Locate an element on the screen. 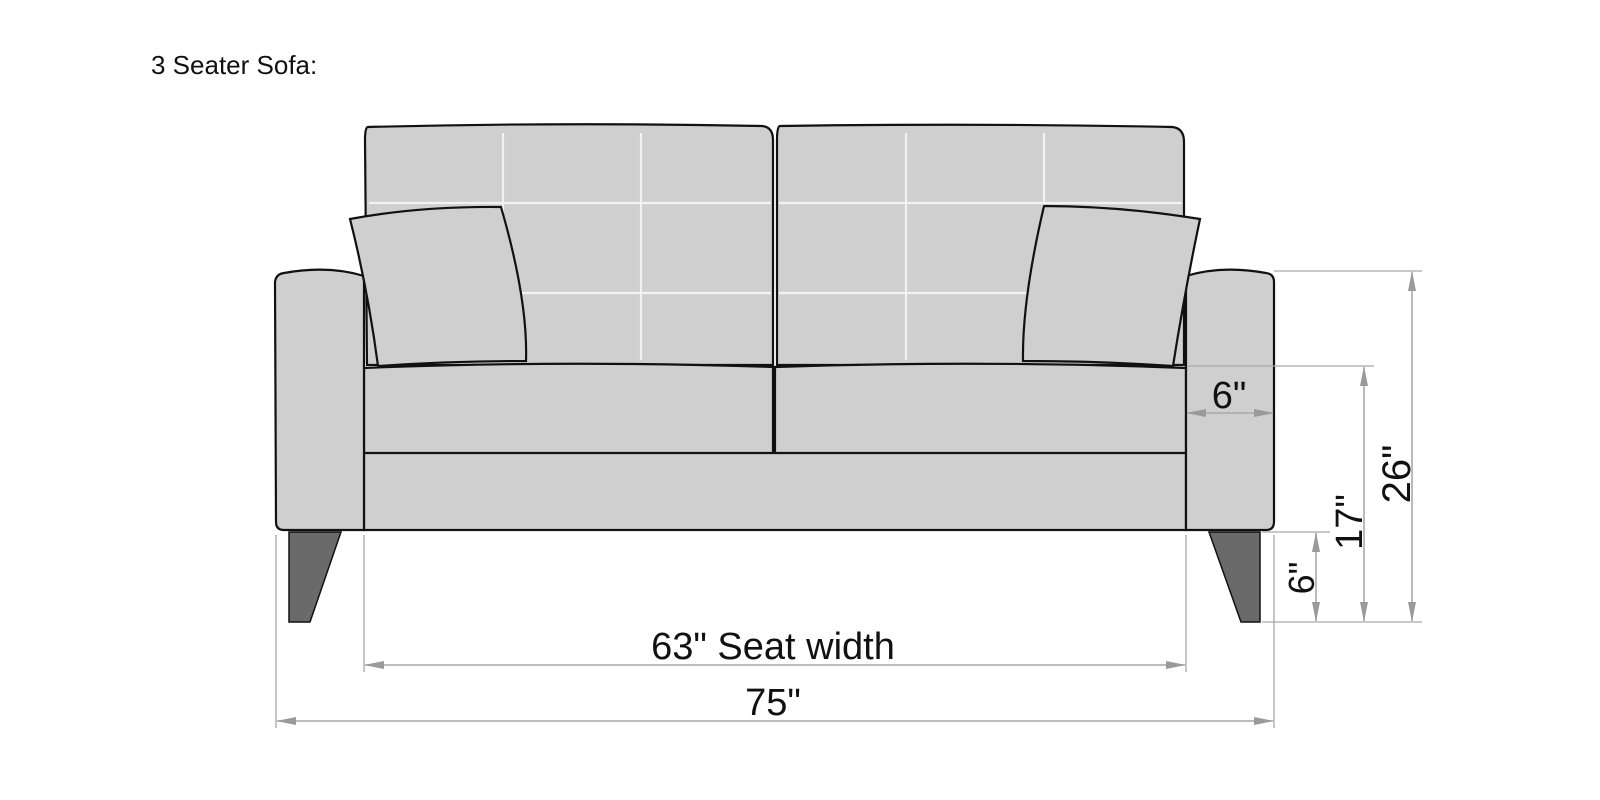 Image resolution: width=1600 pixels, height=800 pixels. leg-right is located at coordinates (1234, 577).